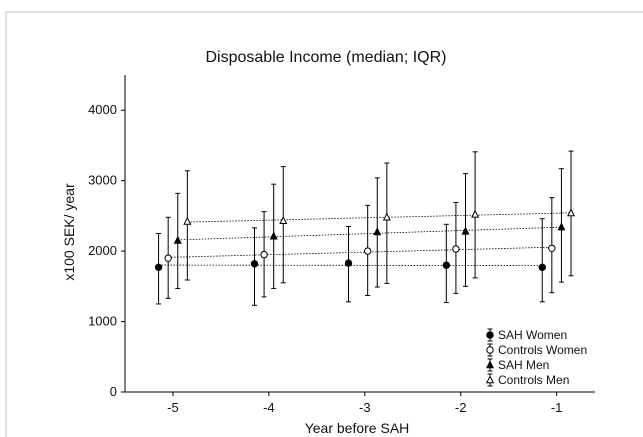 This screenshot has width=643, height=437. Describe the element at coordinates (69, 232) in the screenshot. I see `y-axis-label: x100 SEK/ year` at that location.